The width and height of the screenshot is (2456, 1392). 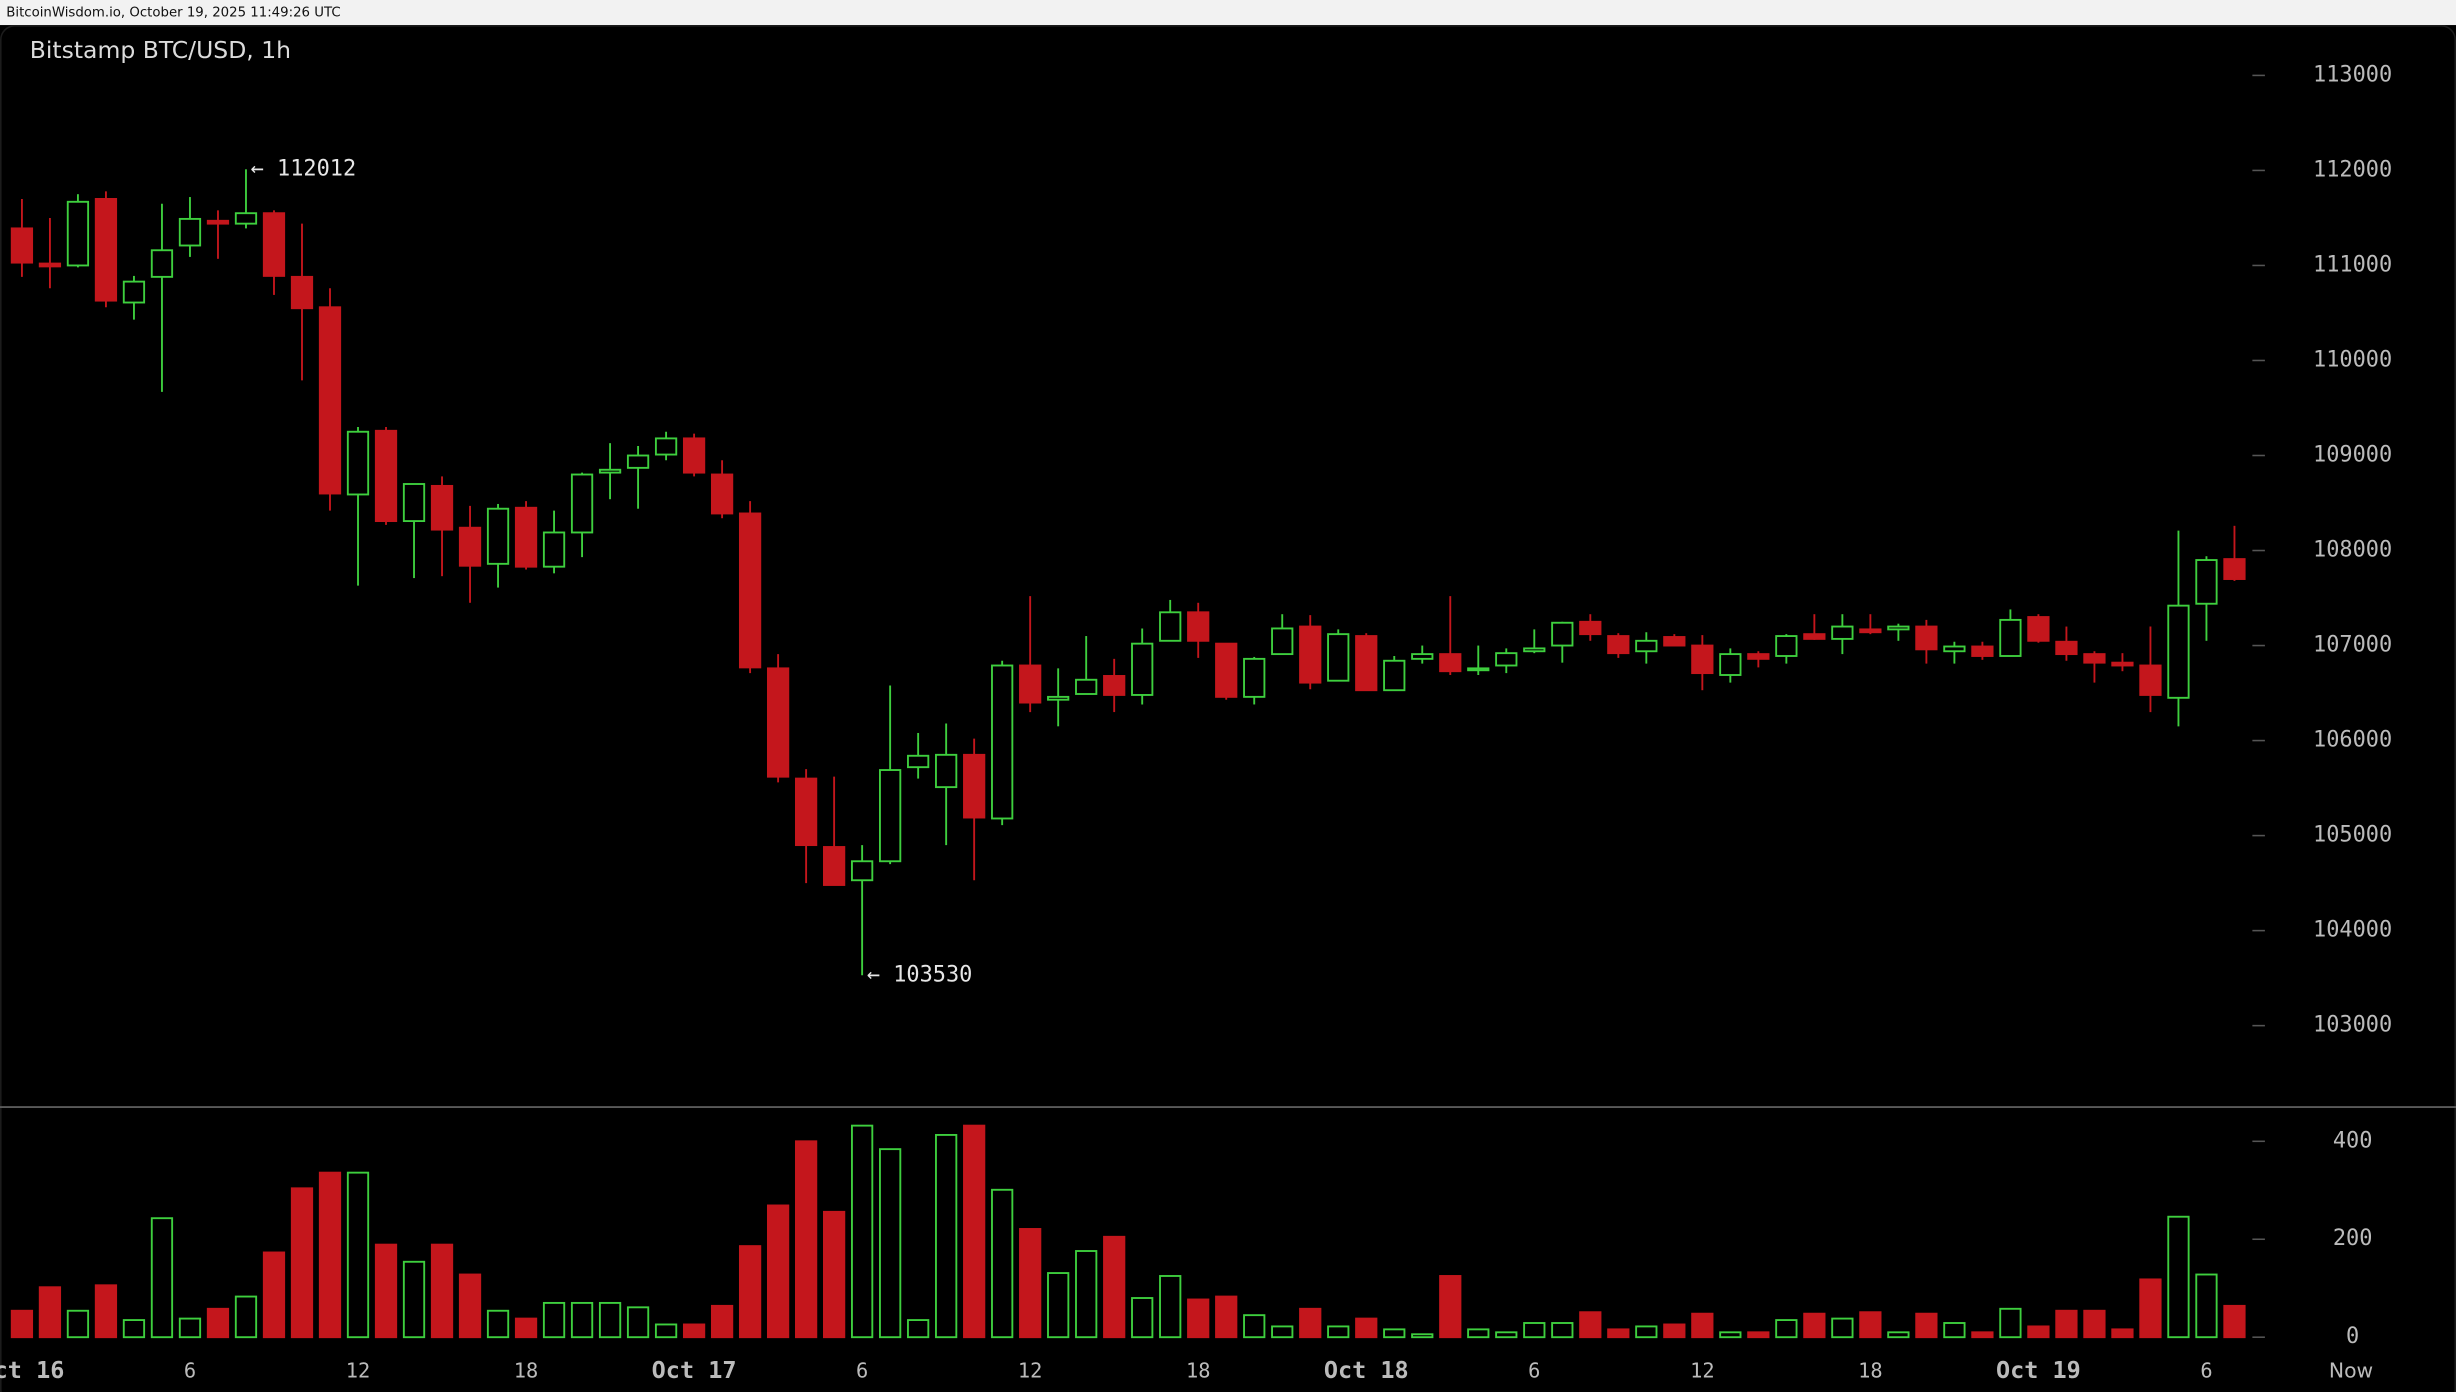 I want to click on x-tick-label: Oct 18, so click(x=1366, y=1370).